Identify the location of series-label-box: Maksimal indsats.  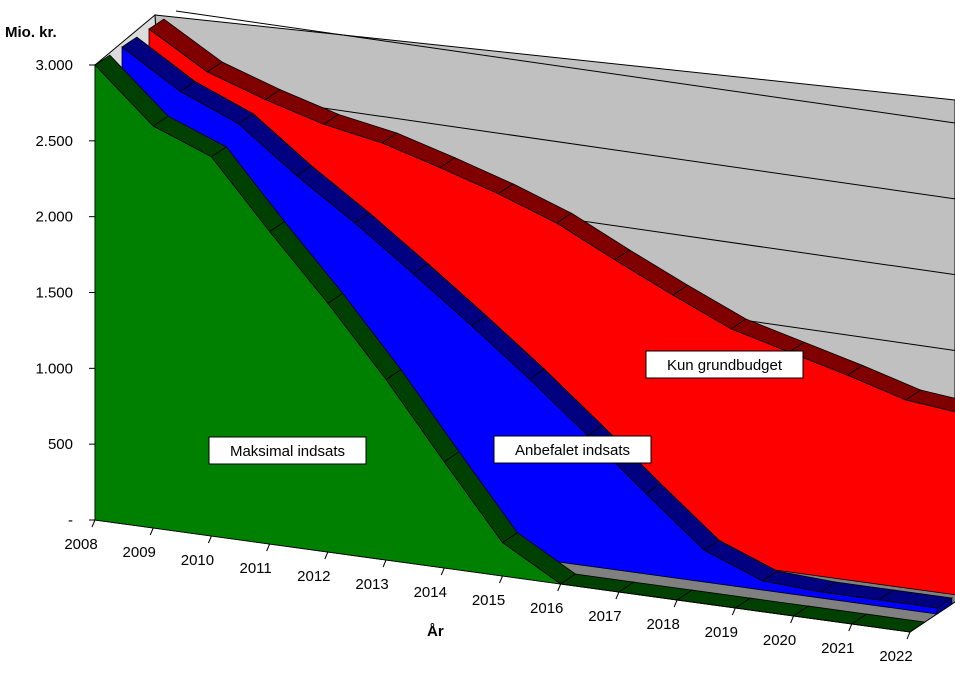
(287, 450).